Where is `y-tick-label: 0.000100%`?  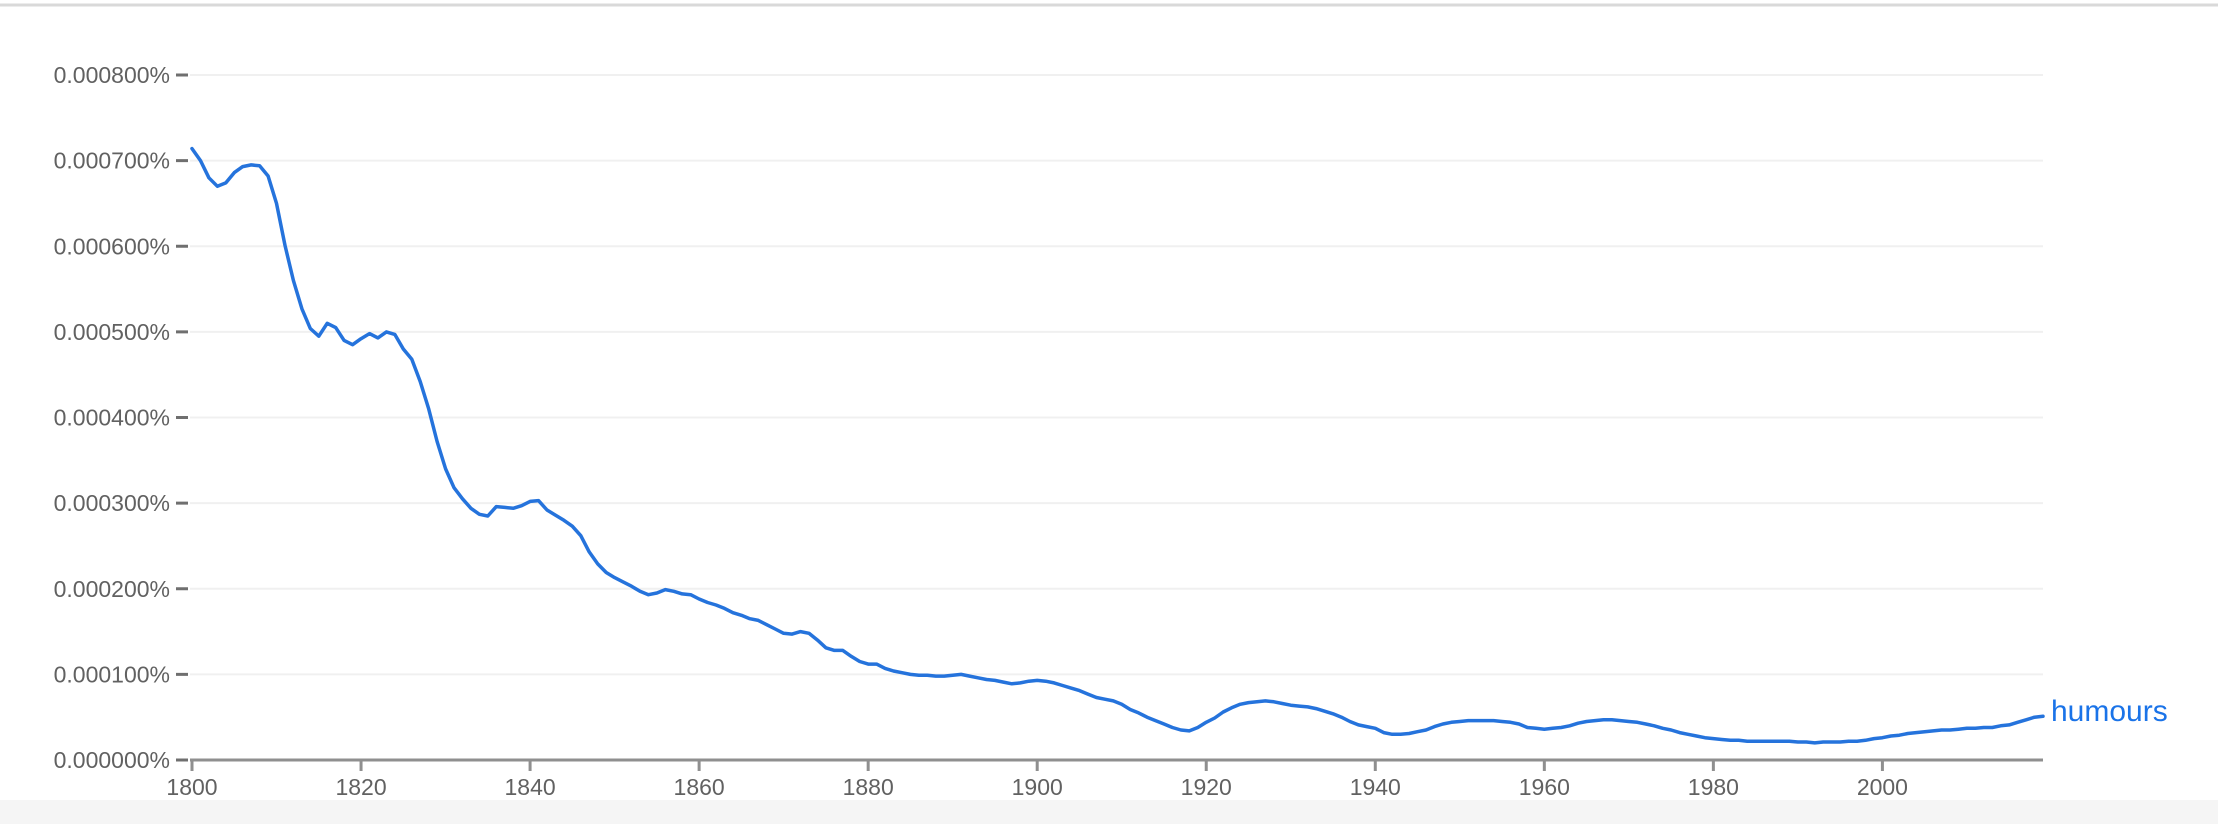 y-tick-label: 0.000100% is located at coordinates (112, 674).